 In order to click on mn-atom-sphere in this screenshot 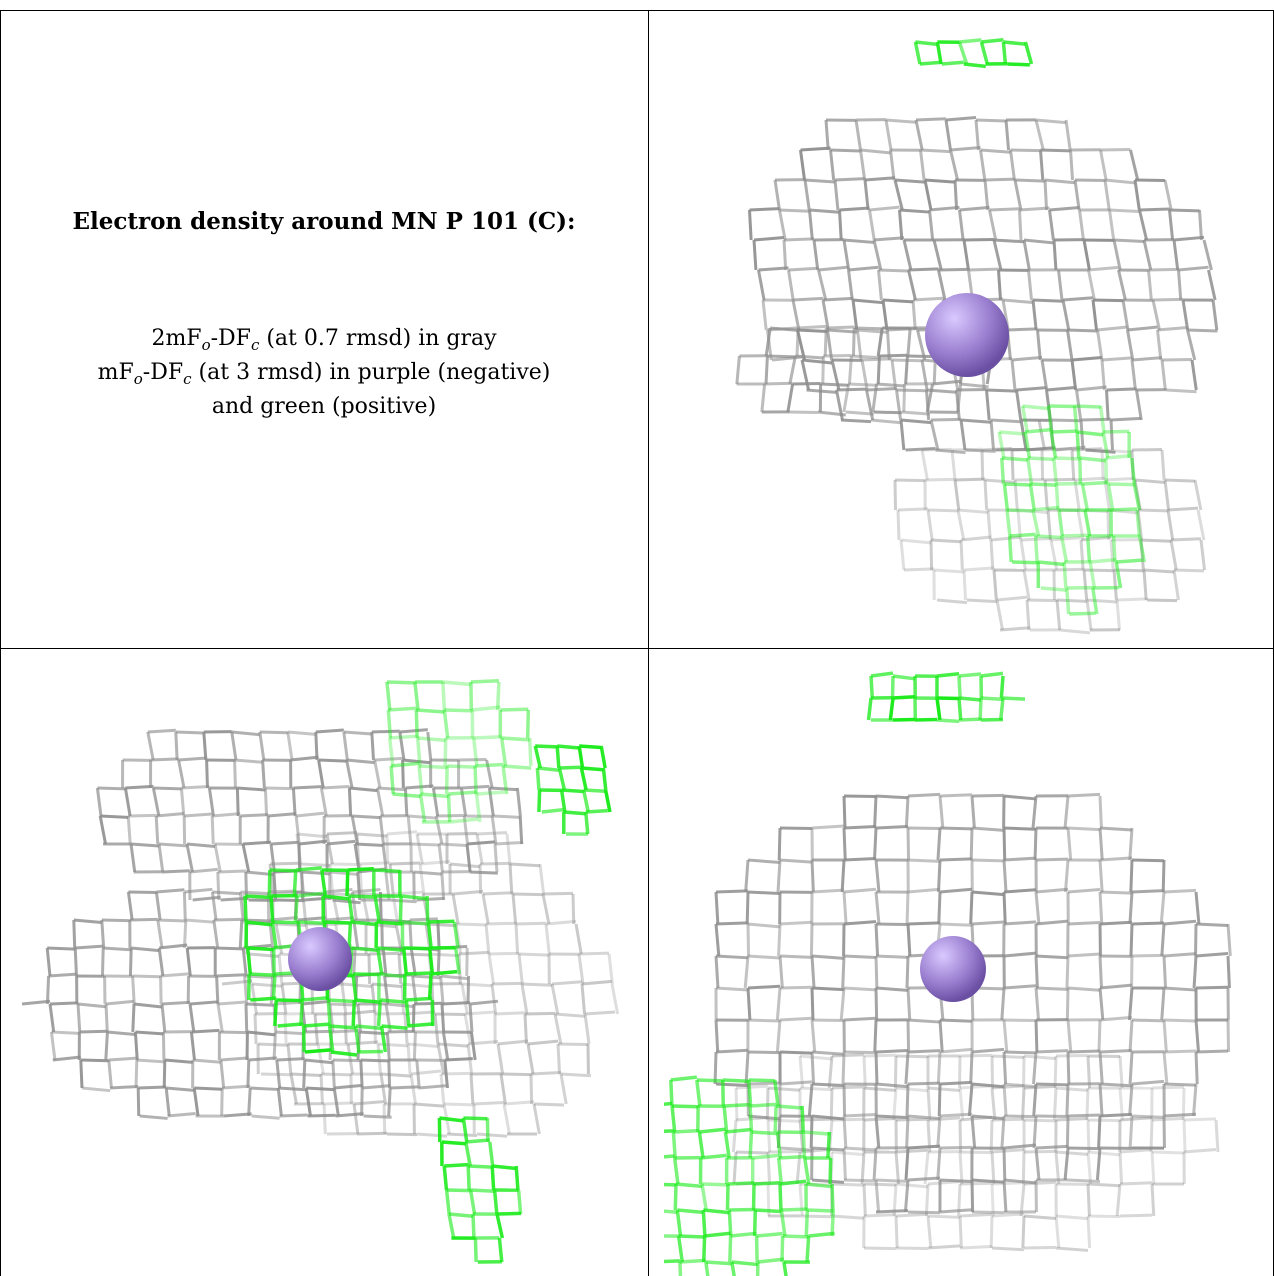, I will do `click(320, 959)`.